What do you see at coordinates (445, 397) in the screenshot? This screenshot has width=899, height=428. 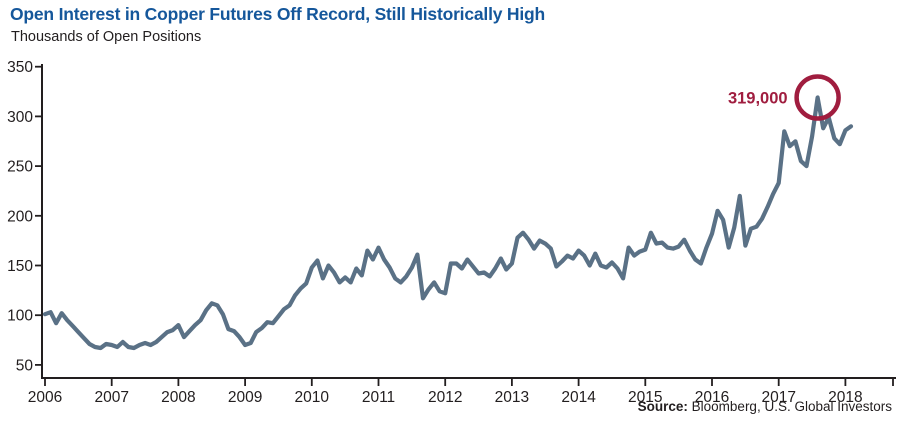 I see `x-tick-label: 2012` at bounding box center [445, 397].